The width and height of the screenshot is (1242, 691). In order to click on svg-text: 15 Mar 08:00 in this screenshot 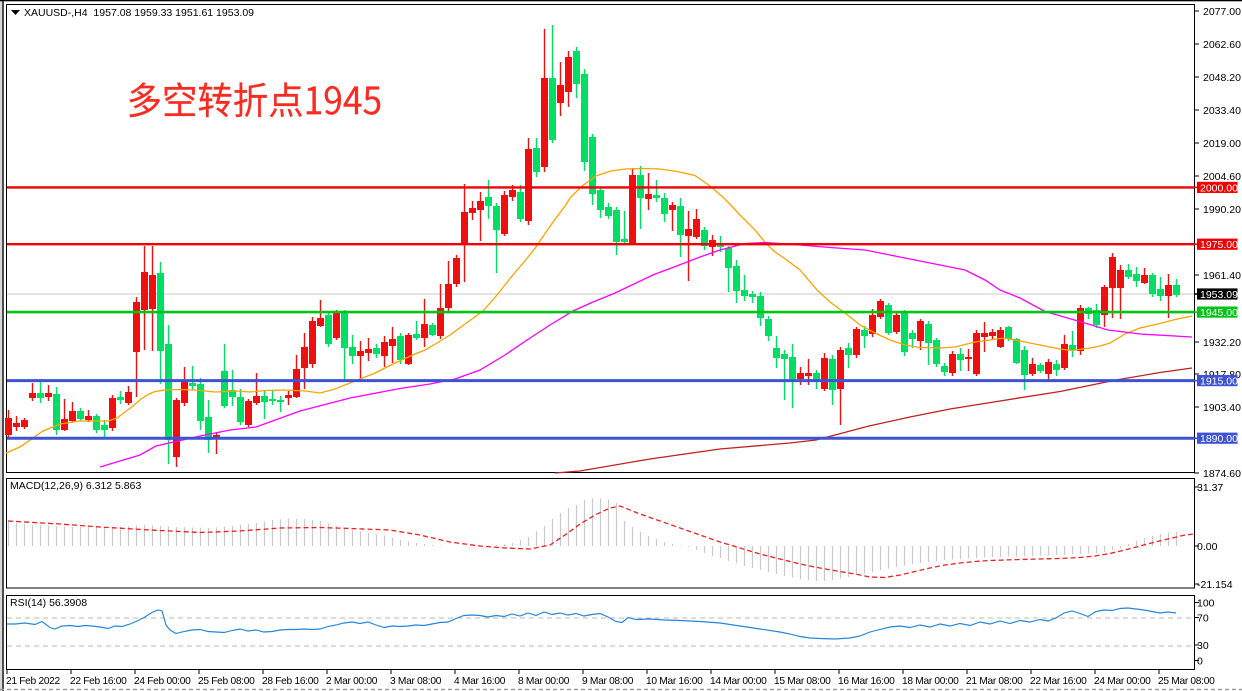, I will do `click(802, 681)`.